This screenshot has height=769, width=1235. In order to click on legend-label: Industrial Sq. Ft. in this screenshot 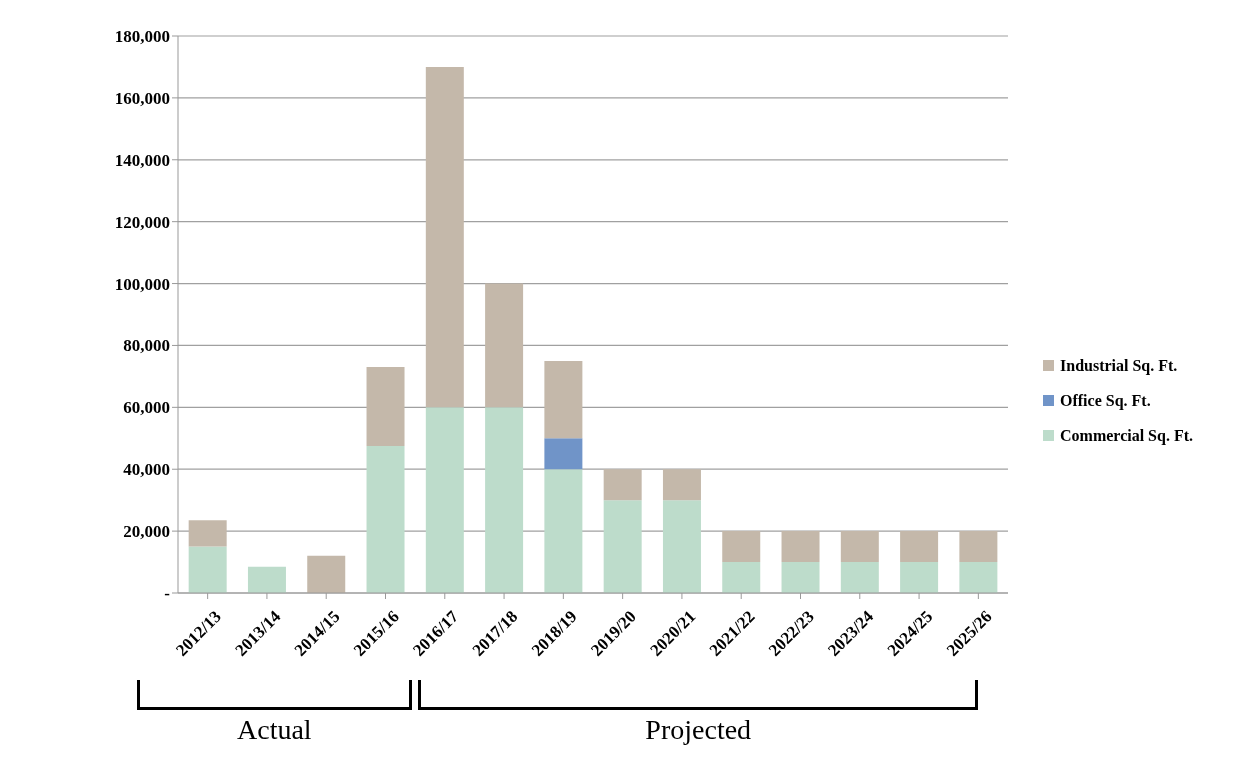, I will do `click(1119, 365)`.